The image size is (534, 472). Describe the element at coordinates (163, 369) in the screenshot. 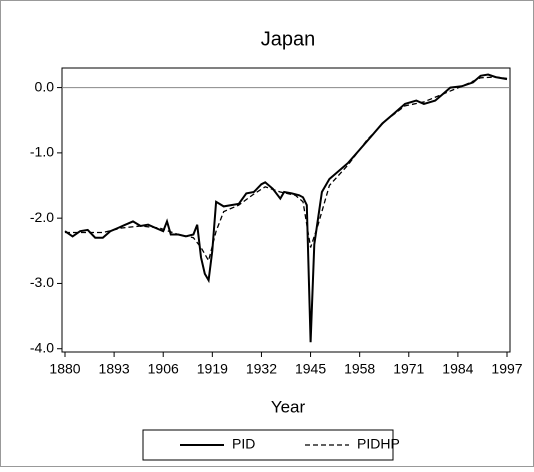

I see `x-tick-label: 1906` at that location.